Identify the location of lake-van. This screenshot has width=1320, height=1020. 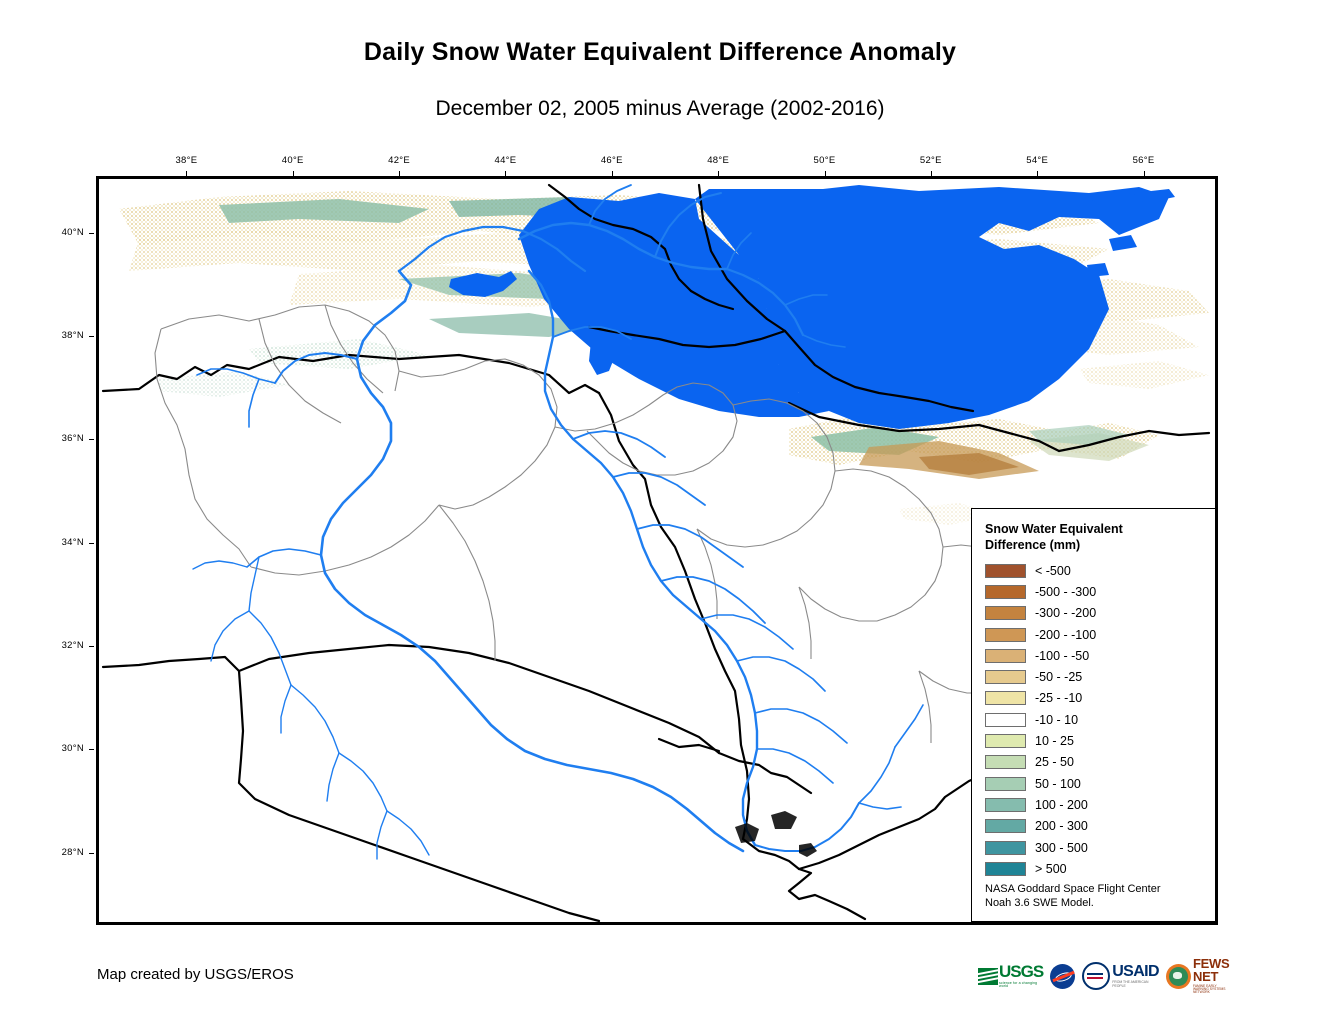
(483, 284).